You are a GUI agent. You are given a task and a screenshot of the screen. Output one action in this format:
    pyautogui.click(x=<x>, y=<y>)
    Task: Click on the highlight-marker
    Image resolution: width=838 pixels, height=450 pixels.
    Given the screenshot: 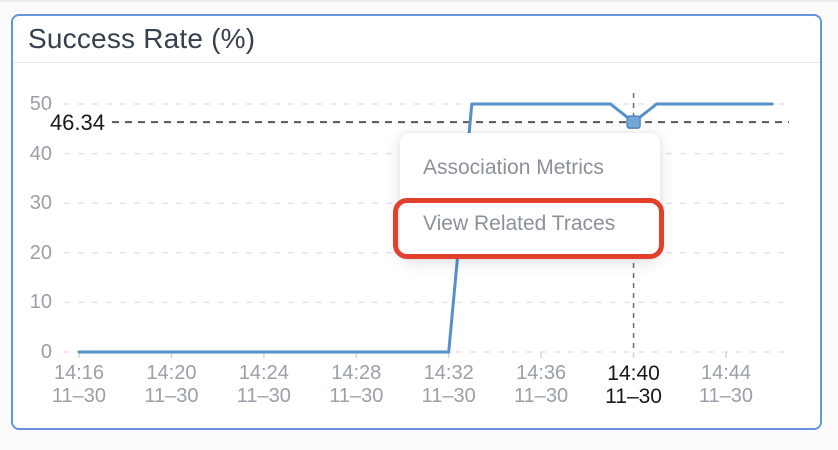 What is the action you would take?
    pyautogui.click(x=633, y=122)
    